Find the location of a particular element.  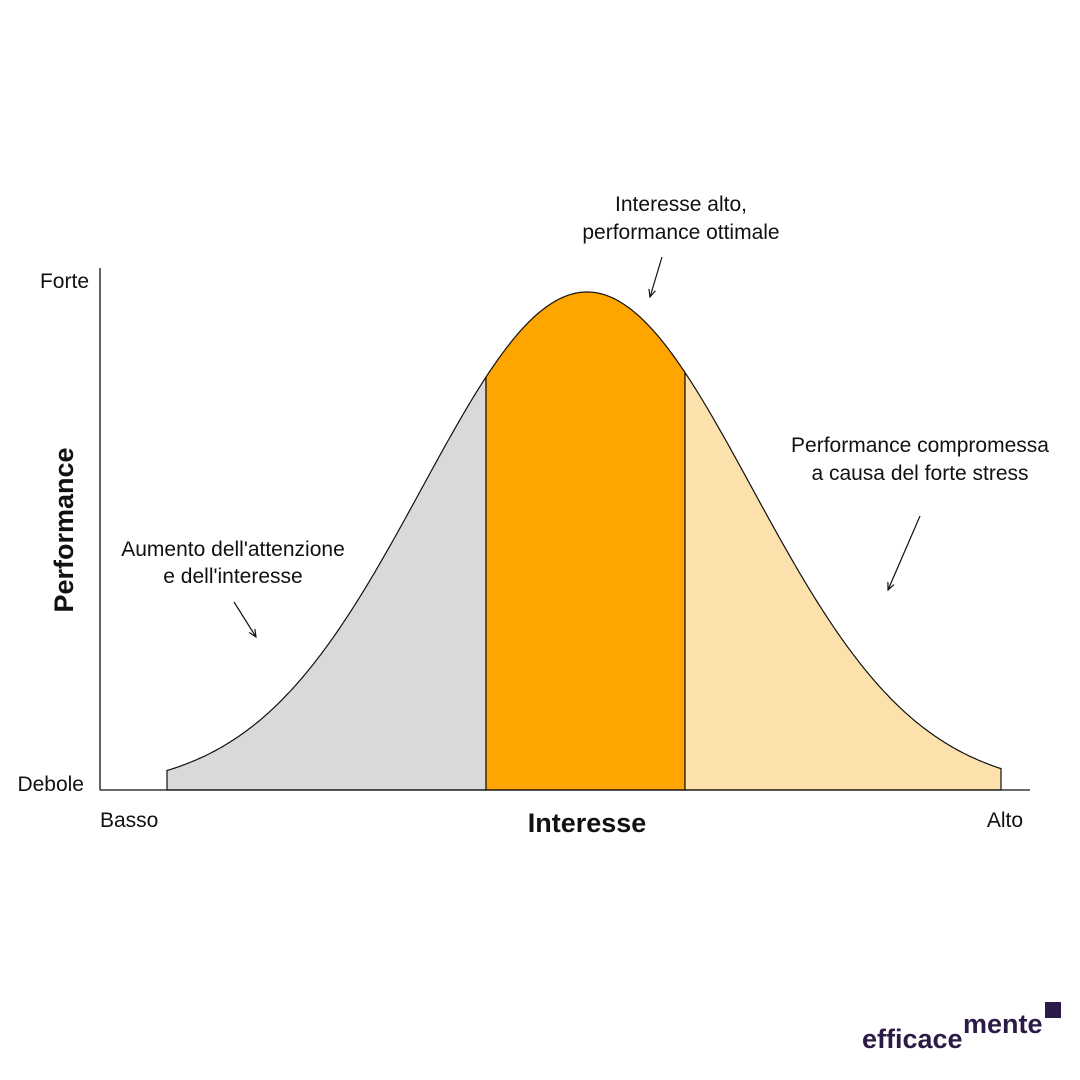

logo-text: efficace is located at coordinates (912, 1039).